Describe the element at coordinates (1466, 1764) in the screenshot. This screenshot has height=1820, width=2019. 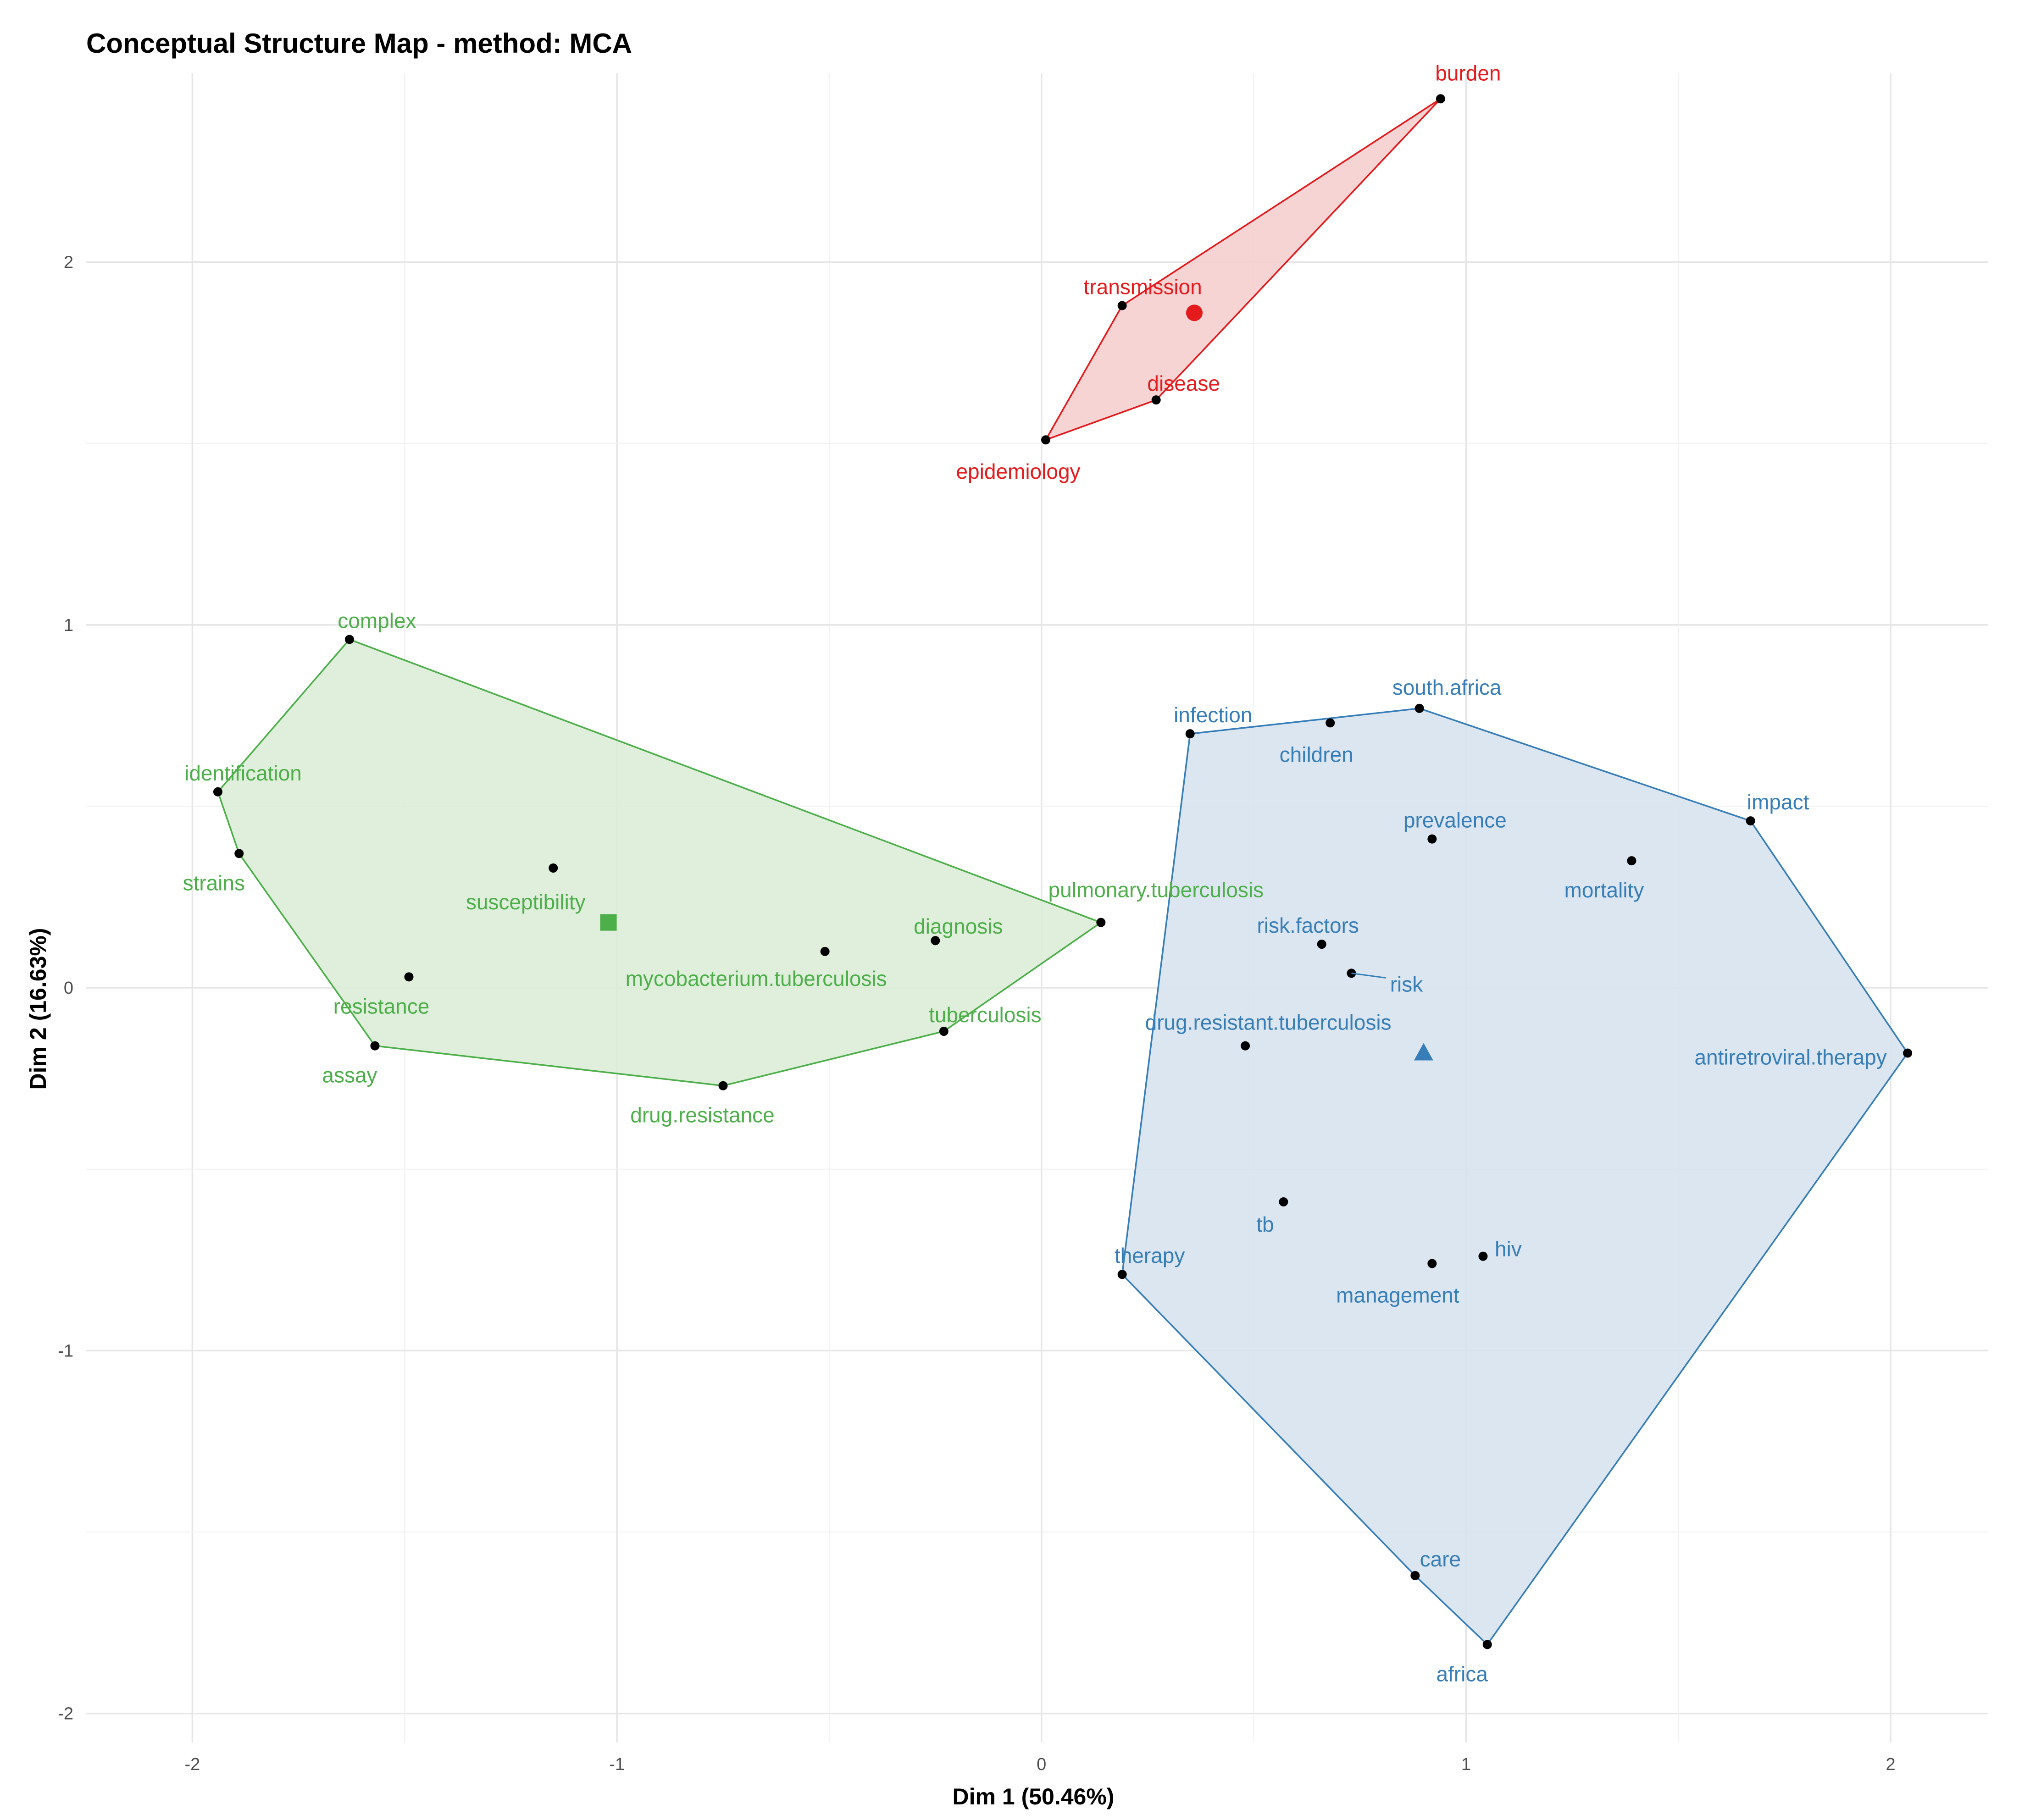
I see `x-tick-label: 1` at that location.